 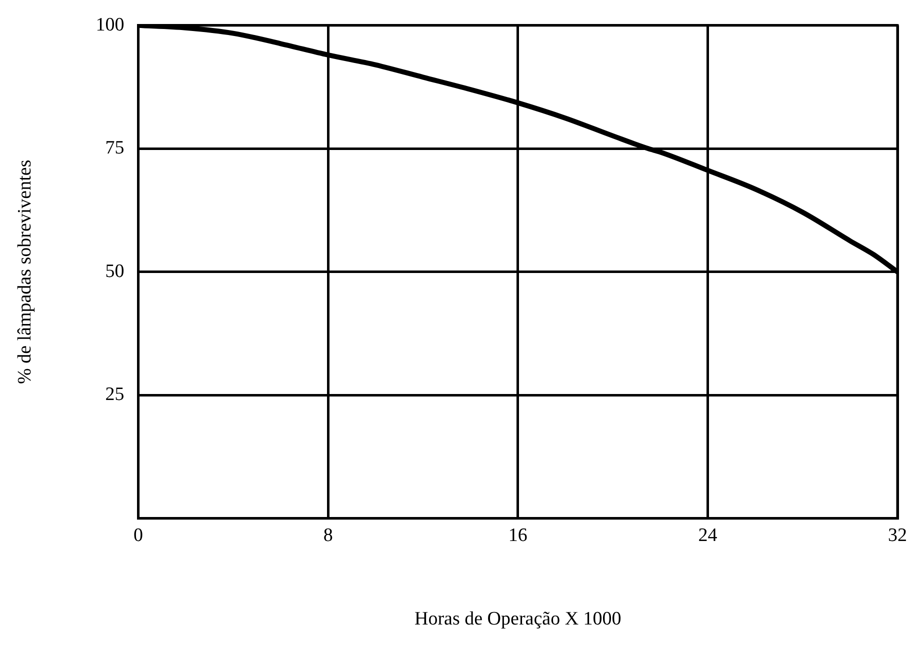 I want to click on x-tick-label: 0, so click(x=139, y=535).